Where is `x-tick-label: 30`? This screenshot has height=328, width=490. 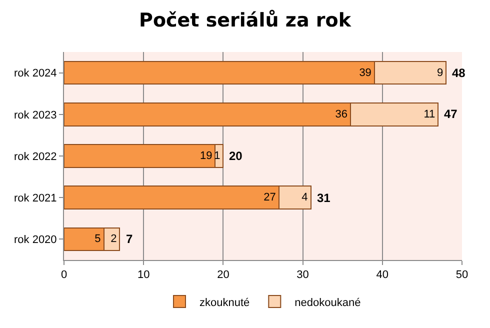
x-tick-label: 30 is located at coordinates (302, 275).